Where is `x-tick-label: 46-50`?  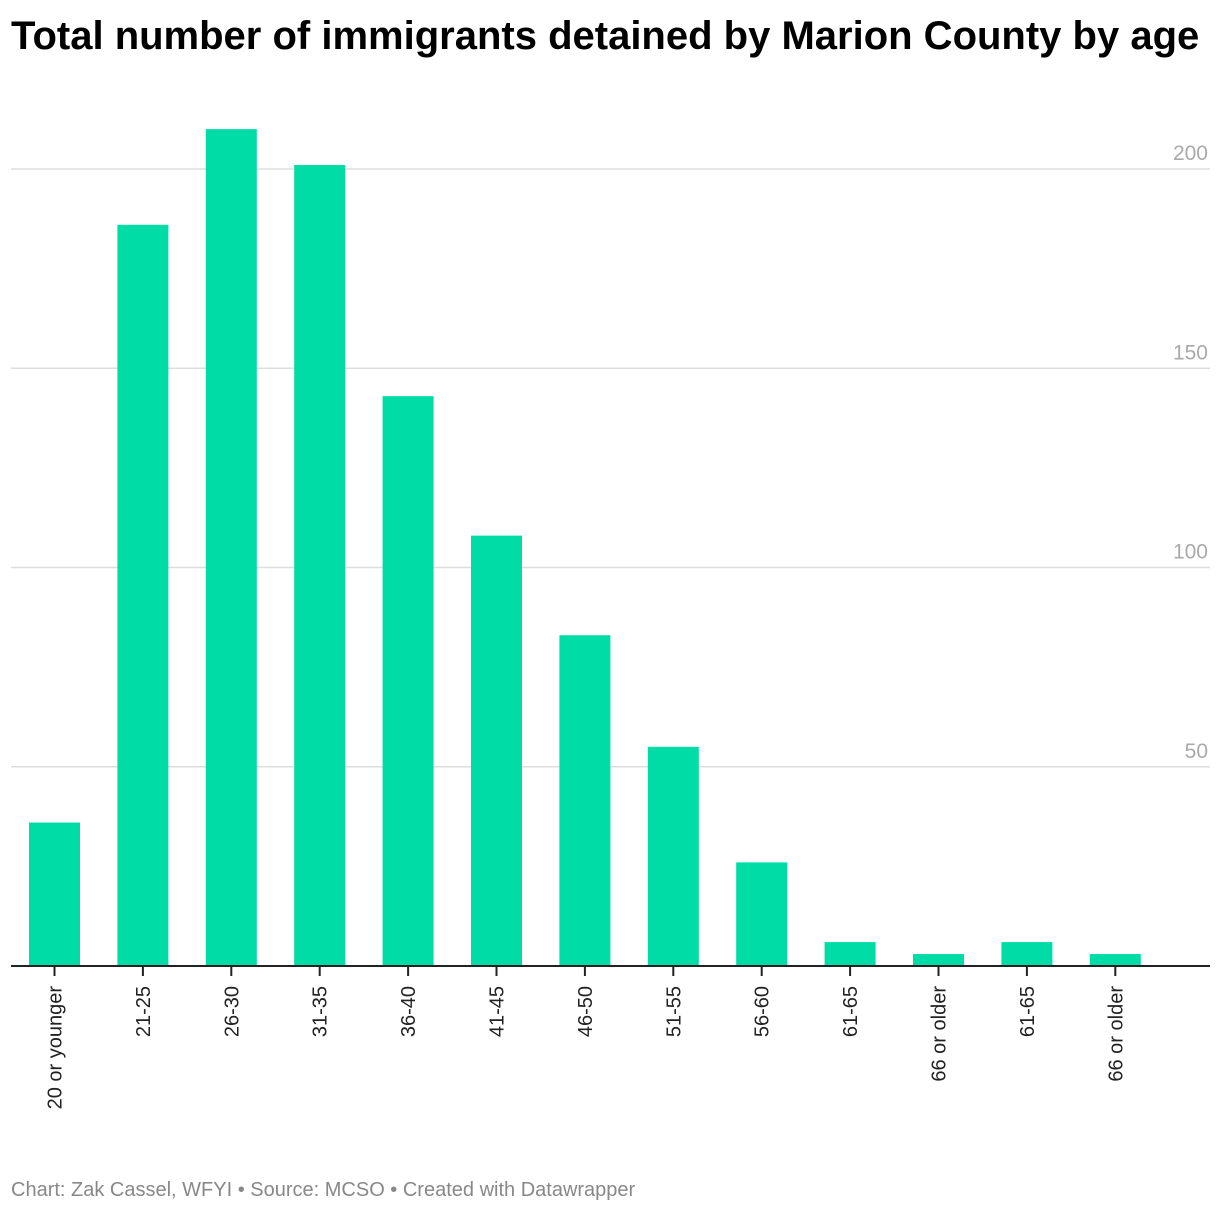 x-tick-label: 46-50 is located at coordinates (586, 1011).